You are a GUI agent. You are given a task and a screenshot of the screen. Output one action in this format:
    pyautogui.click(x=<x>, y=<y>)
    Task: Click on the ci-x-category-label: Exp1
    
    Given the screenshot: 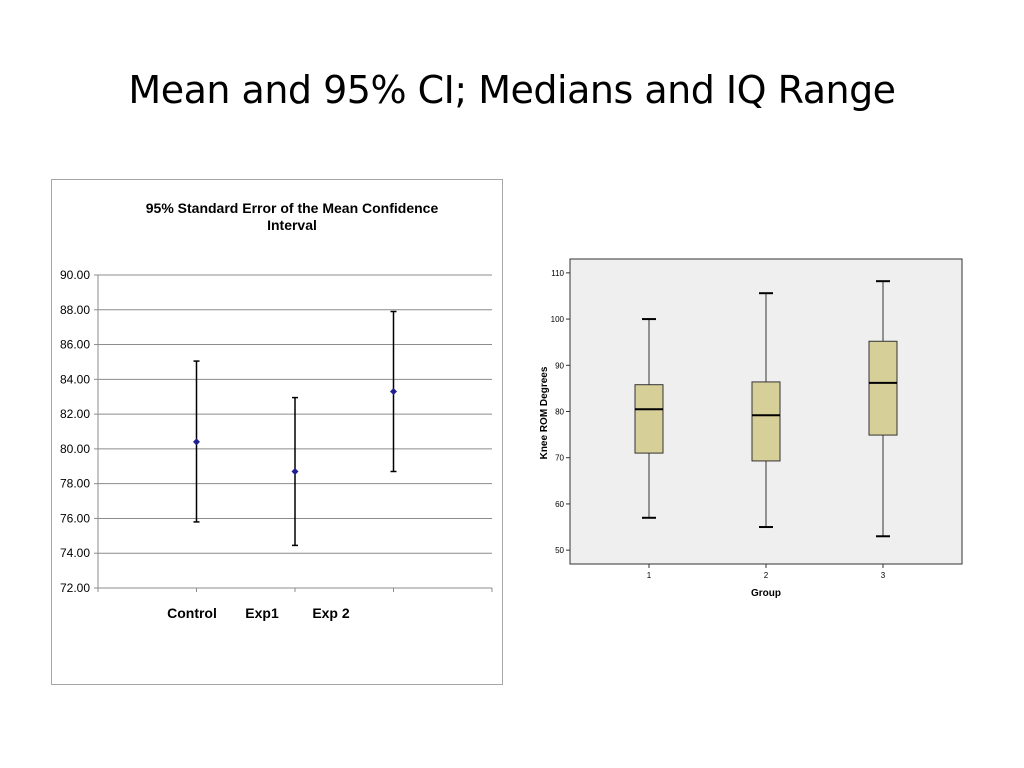 What is the action you would take?
    pyautogui.click(x=262, y=613)
    